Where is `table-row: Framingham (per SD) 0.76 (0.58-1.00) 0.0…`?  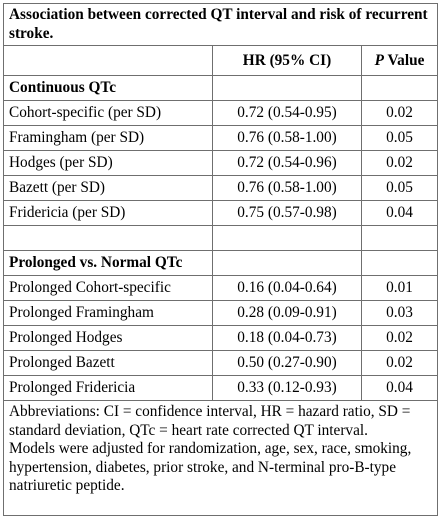 table-row: Framingham (per SD) 0.76 (0.58-1.00) 0.0… is located at coordinates (220, 138).